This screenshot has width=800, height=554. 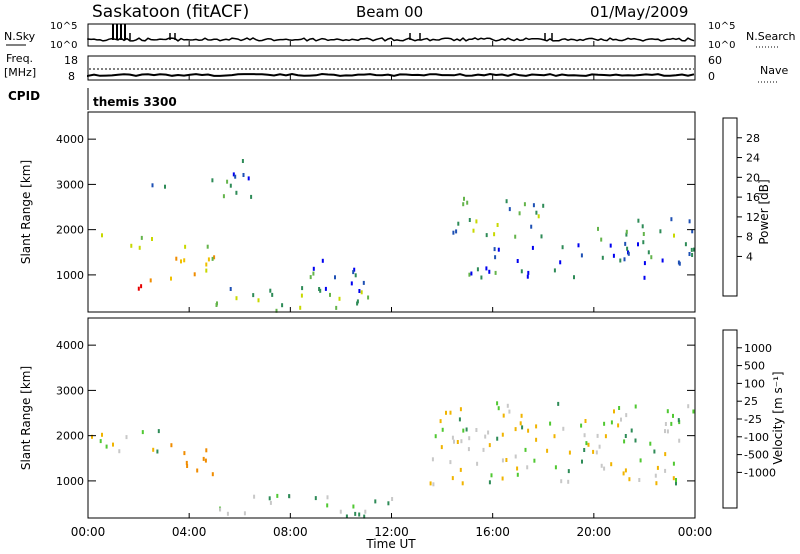 I want to click on nave-tick-bottom: 0, so click(x=711, y=76).